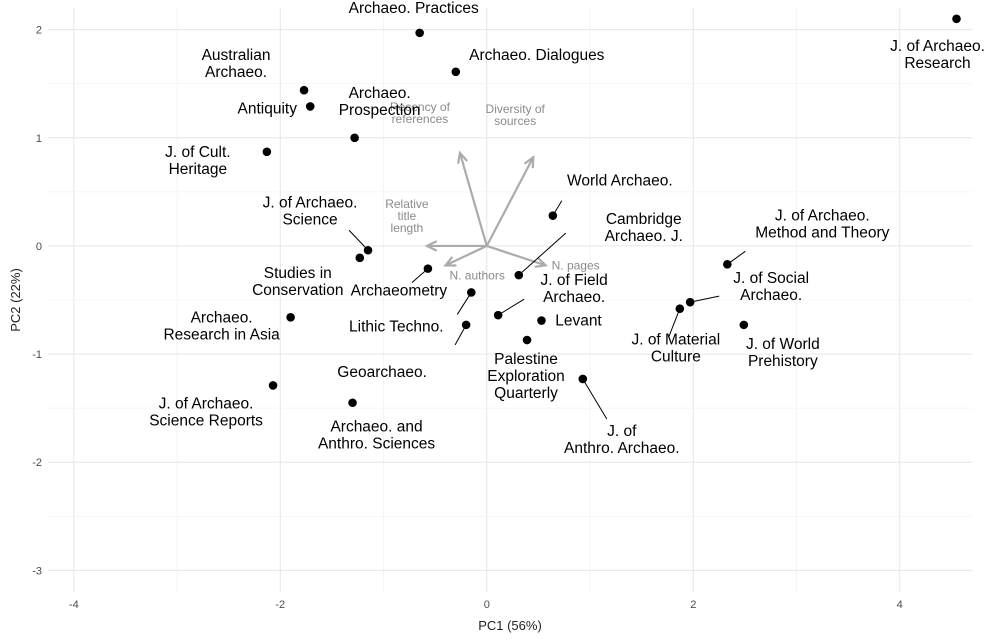 Image resolution: width=1000 pixels, height=641 pixels. Describe the element at coordinates (527, 340) in the screenshot. I see `point-palestine-exploration-quarterly` at that location.